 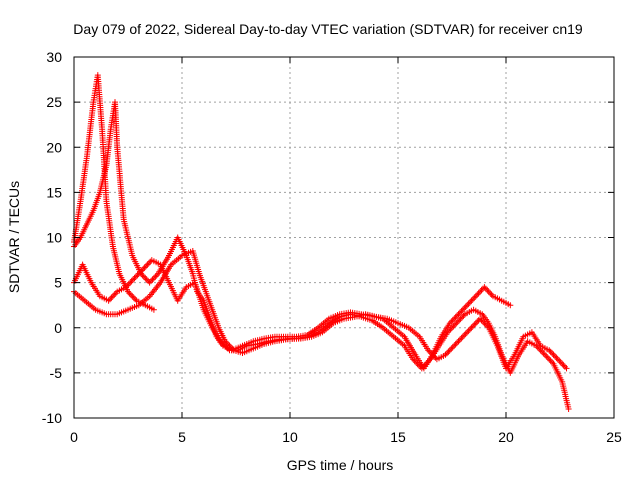 What do you see at coordinates (58, 328) in the screenshot?
I see `y-tick-label: 0` at bounding box center [58, 328].